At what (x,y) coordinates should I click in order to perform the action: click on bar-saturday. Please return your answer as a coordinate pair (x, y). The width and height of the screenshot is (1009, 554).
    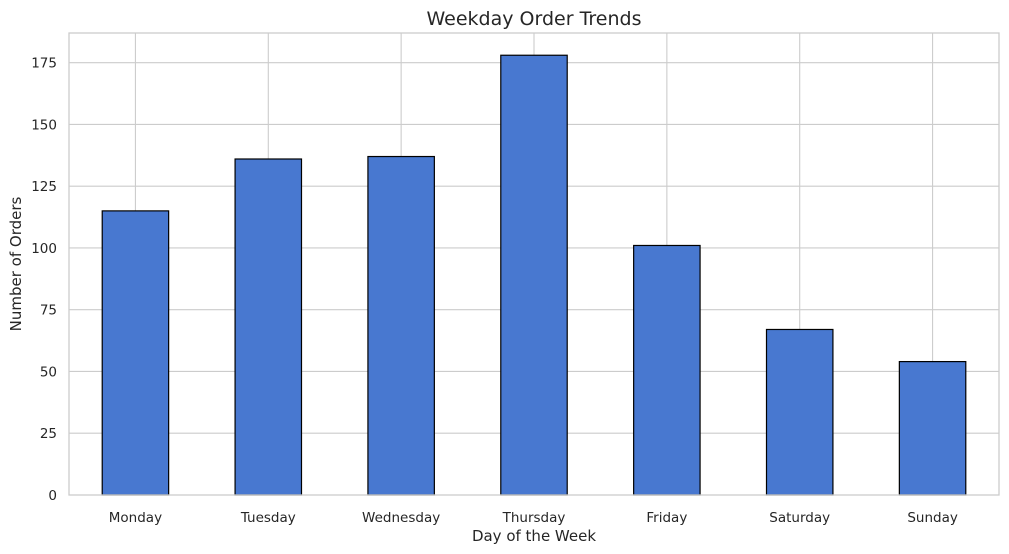
    Looking at the image, I should click on (799, 412).